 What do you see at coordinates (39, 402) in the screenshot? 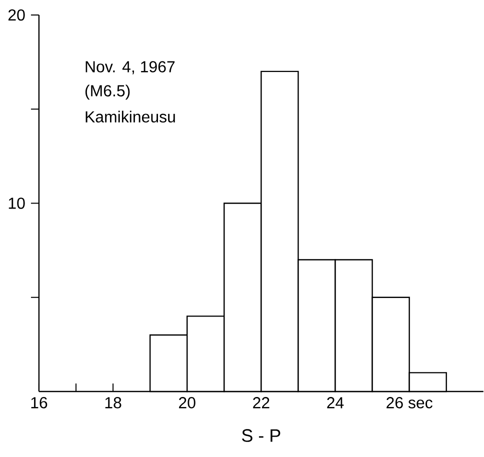
I see `x-tick-label: 16` at bounding box center [39, 402].